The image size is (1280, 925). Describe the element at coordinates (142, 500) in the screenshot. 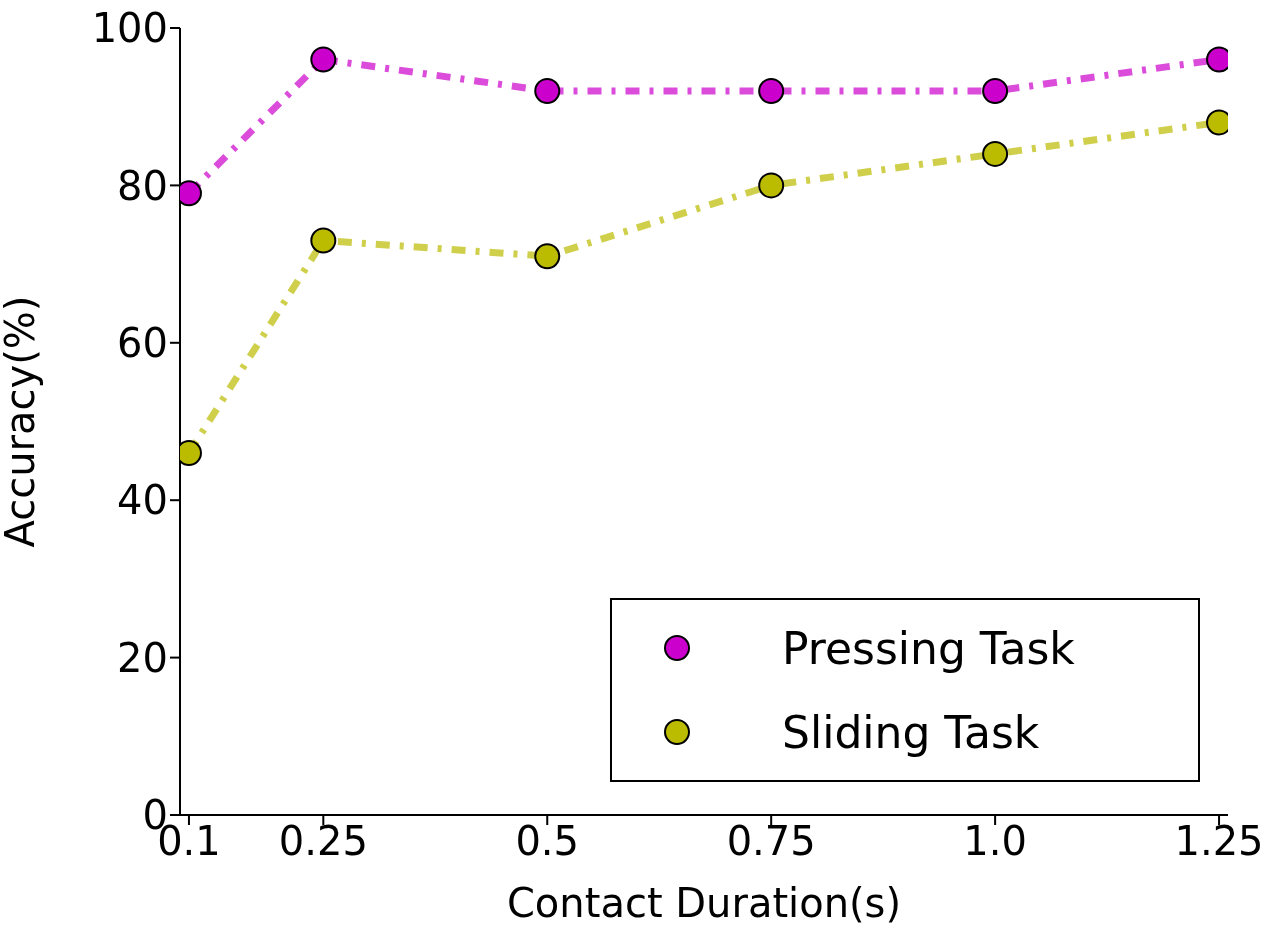

I see `y-tick-label: 40` at that location.